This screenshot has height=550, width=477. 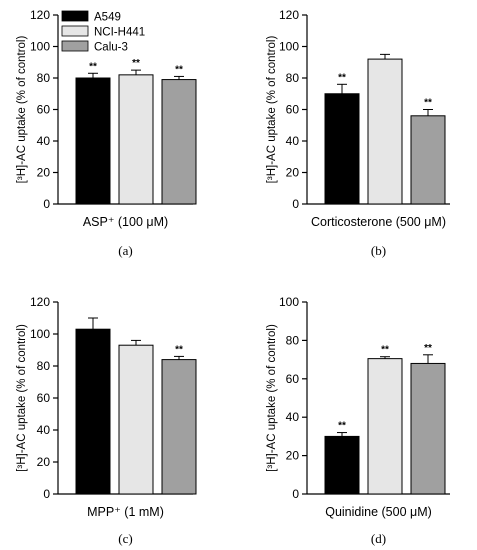 What do you see at coordinates (107, 18) in the screenshot?
I see `legend-label: A549` at bounding box center [107, 18].